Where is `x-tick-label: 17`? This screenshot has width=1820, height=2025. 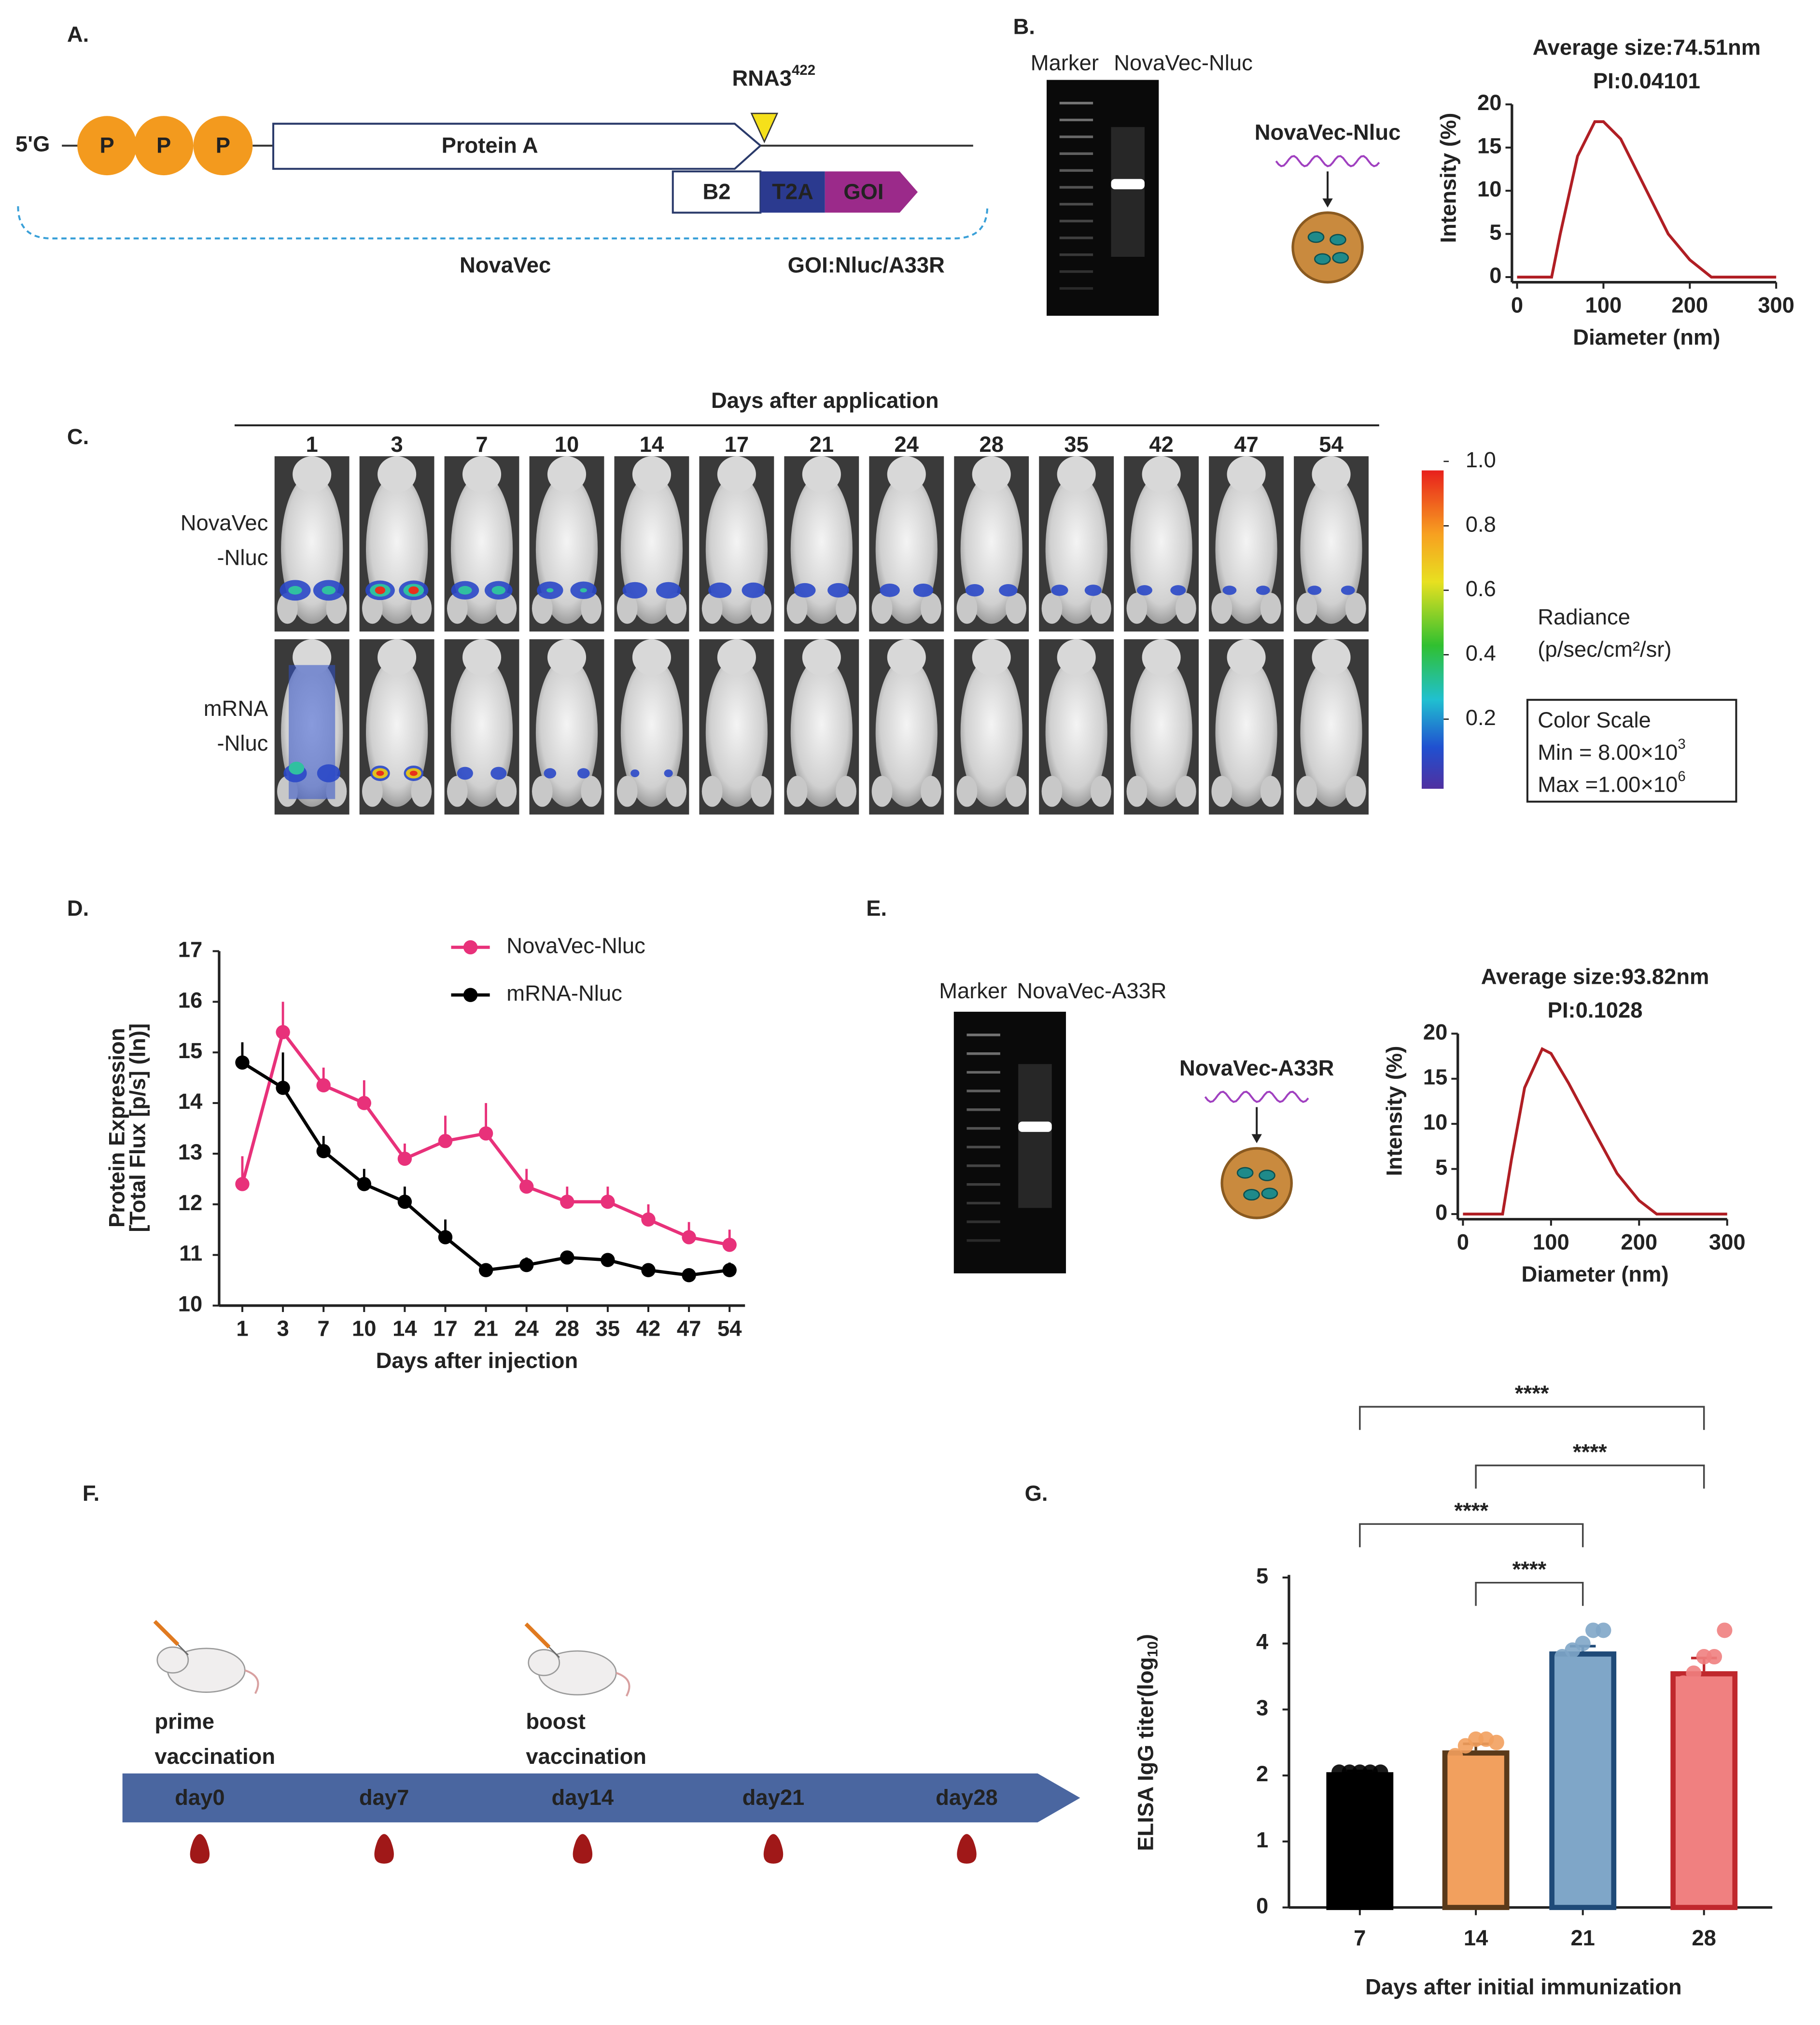
x-tick-label: 17 is located at coordinates (445, 1329).